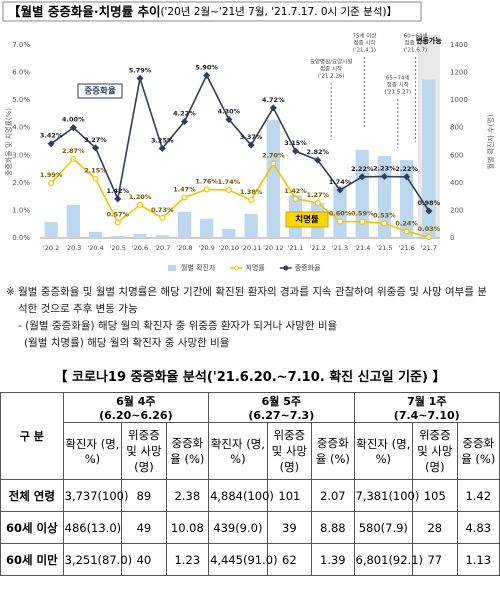 The width and height of the screenshot is (500, 592). What do you see at coordinates (136, 415) in the screenshot?
I see `group-period: (6.20~6.26)` at bounding box center [136, 415].